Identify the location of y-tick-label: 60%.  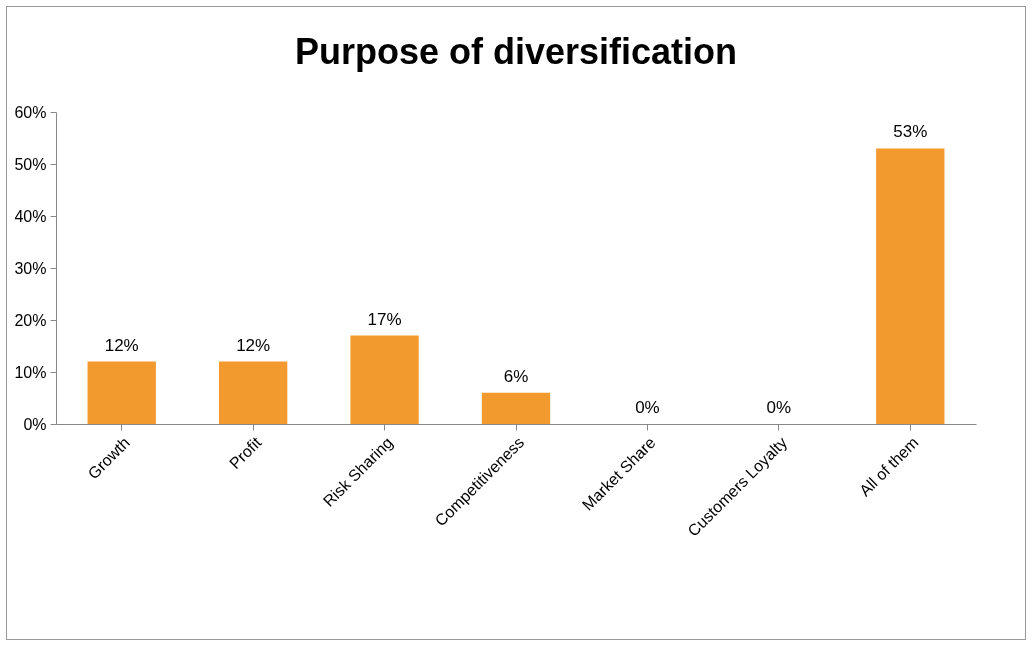
(30, 112).